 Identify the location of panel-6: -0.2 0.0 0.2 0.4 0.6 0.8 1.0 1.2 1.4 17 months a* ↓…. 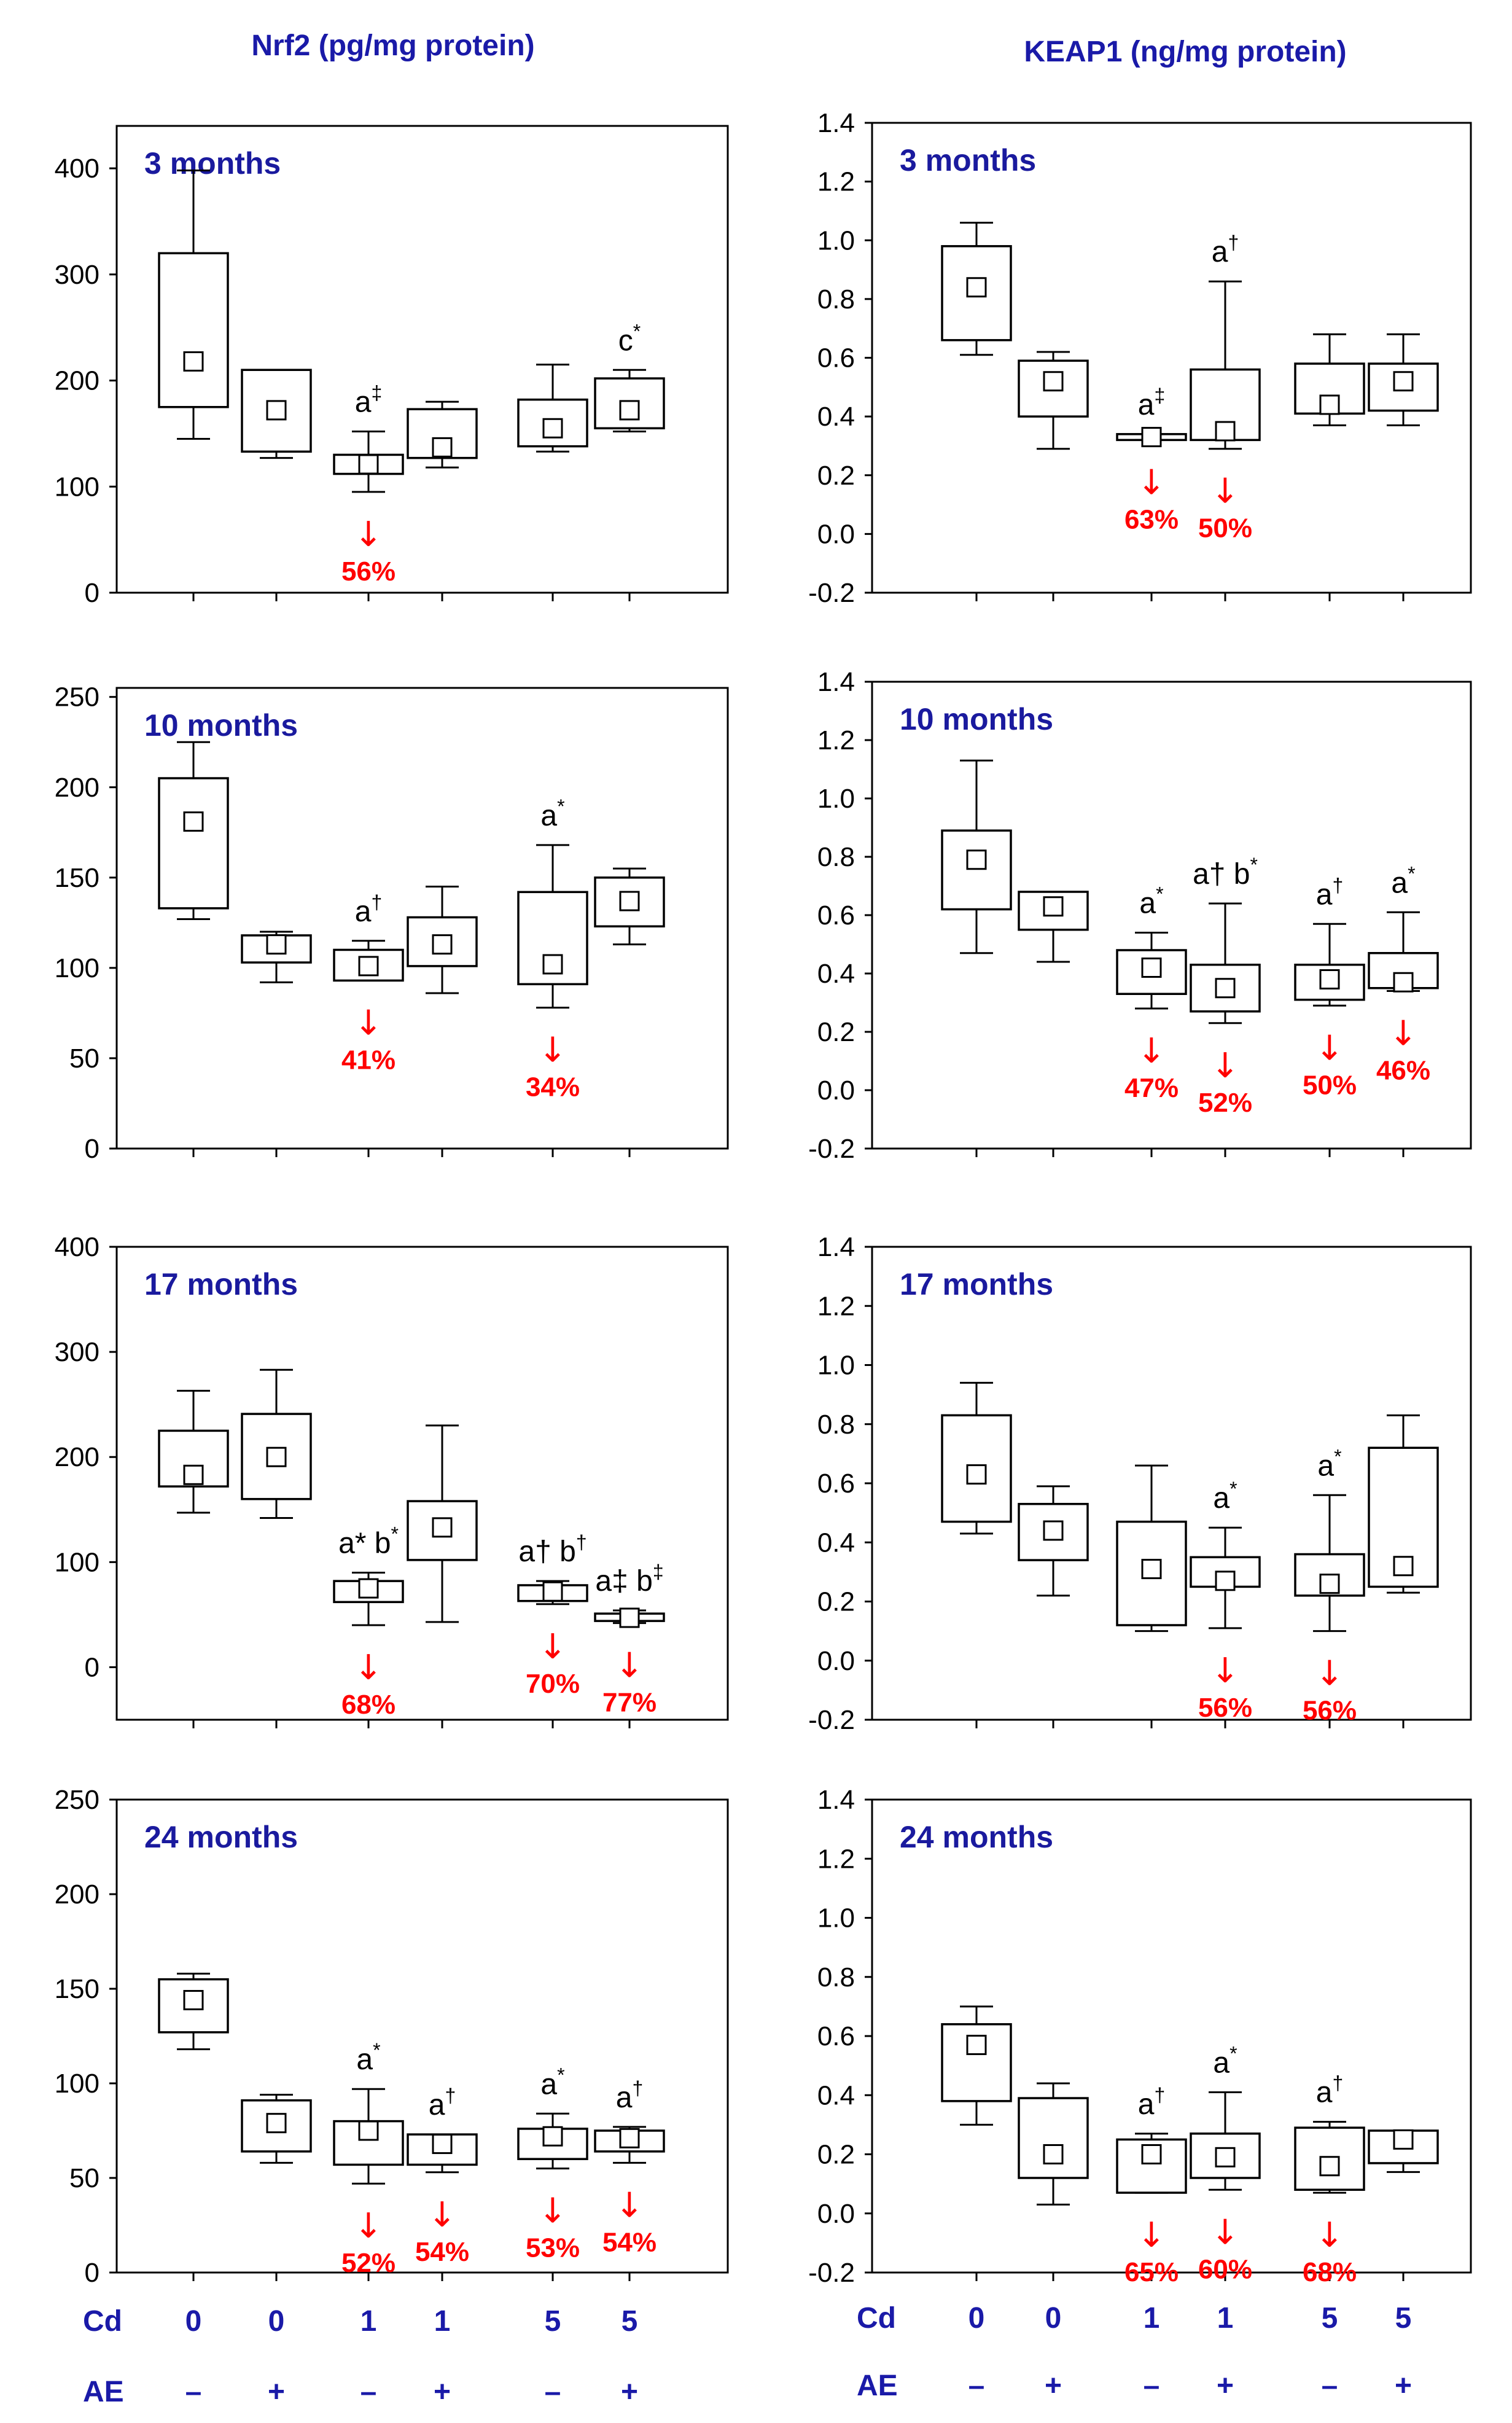
(1140, 1483).